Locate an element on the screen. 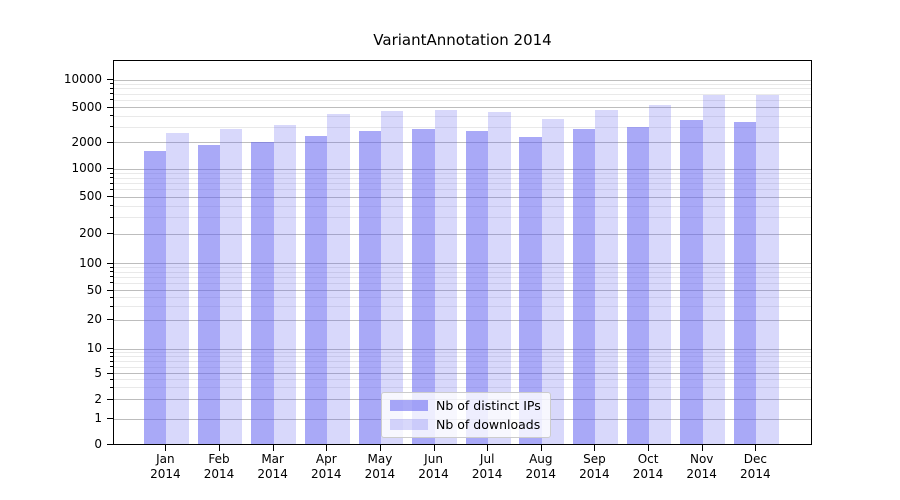 The height and width of the screenshot is (500, 900). bar-sep-distinct-ips is located at coordinates (584, 286).